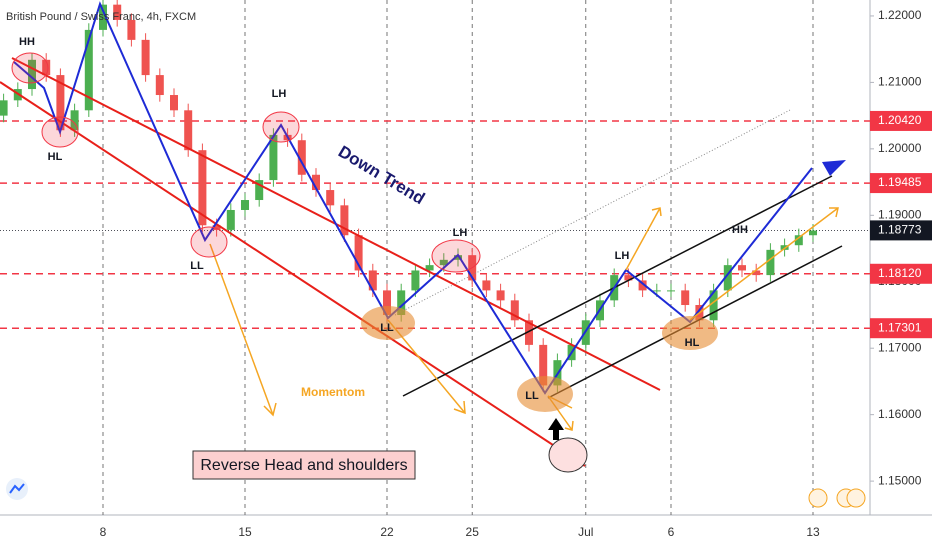 This screenshot has height=550, width=932. I want to click on x-tick-label: 25, so click(473, 532).